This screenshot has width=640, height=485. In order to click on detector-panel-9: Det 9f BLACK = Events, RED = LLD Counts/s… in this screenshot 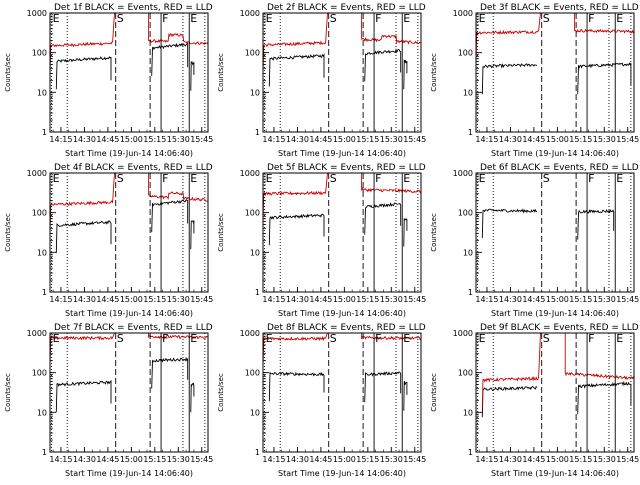, I will do `click(534, 400)`.